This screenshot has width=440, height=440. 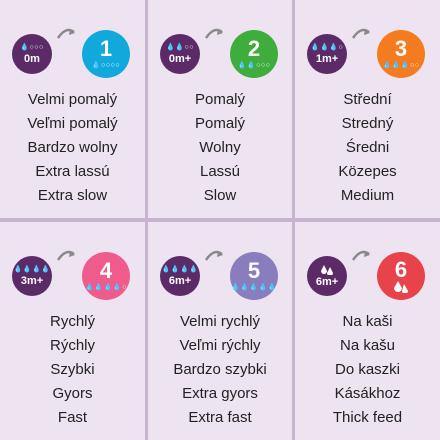 I want to click on label-cz: Velmi rychlý, so click(x=220, y=321).